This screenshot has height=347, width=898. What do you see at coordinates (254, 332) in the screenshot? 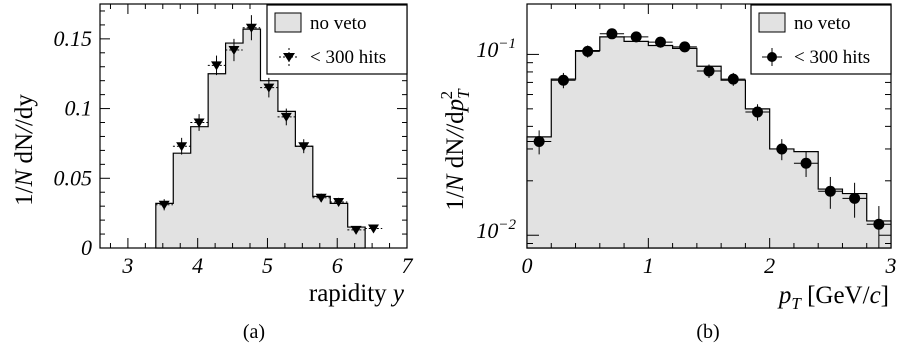
I see `panel-a-caption: (a)` at bounding box center [254, 332].